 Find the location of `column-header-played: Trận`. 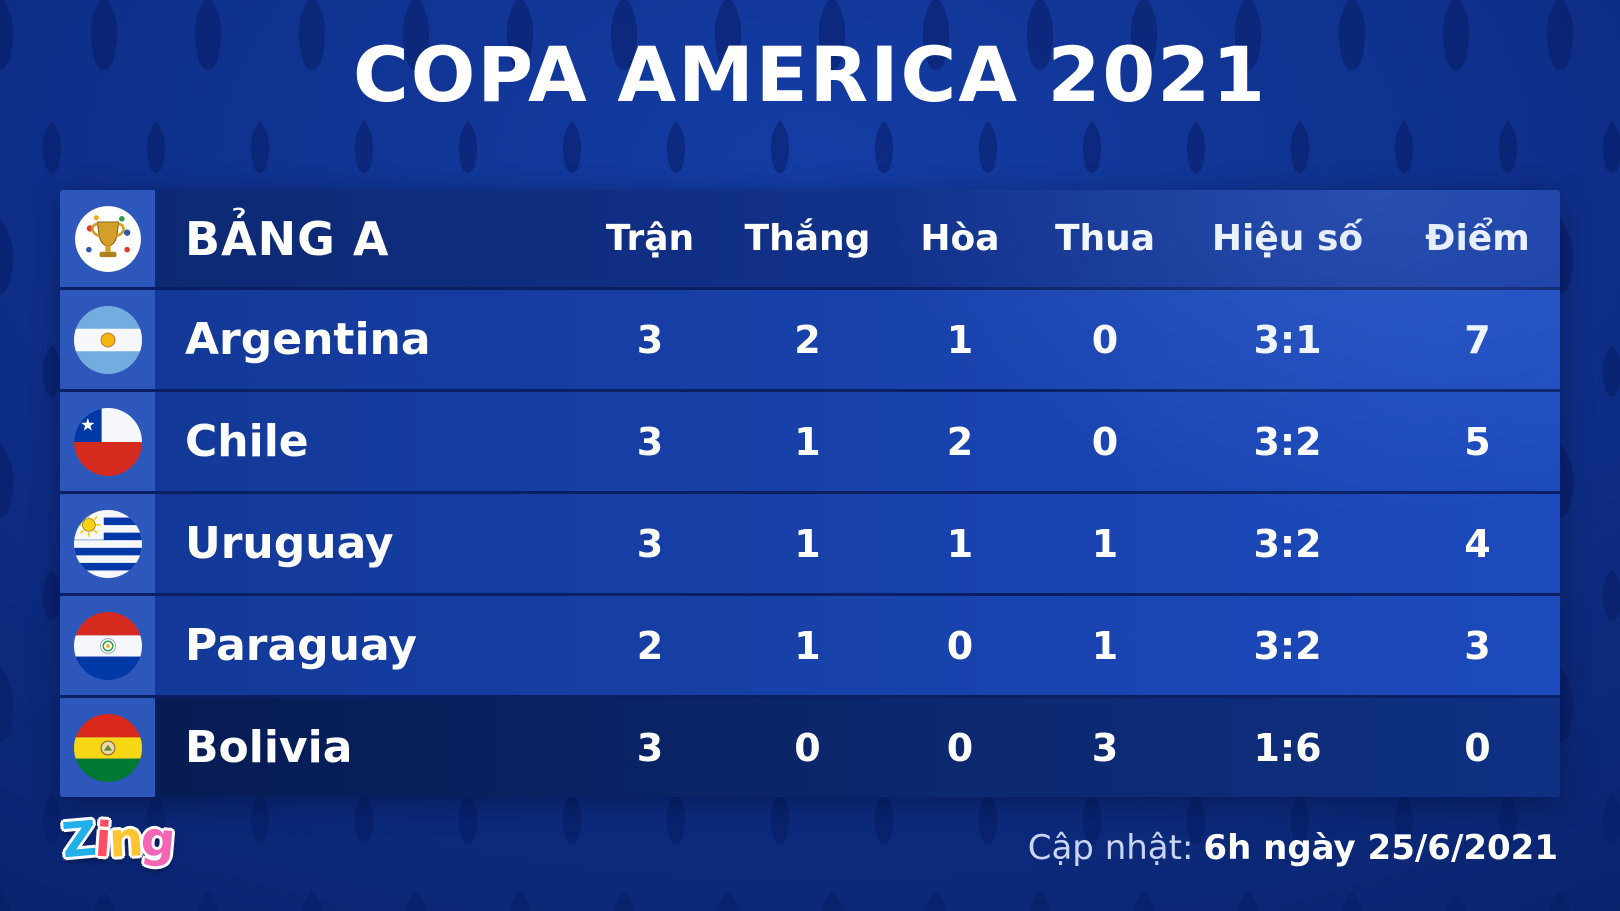

column-header-played: Trận is located at coordinates (650, 238).